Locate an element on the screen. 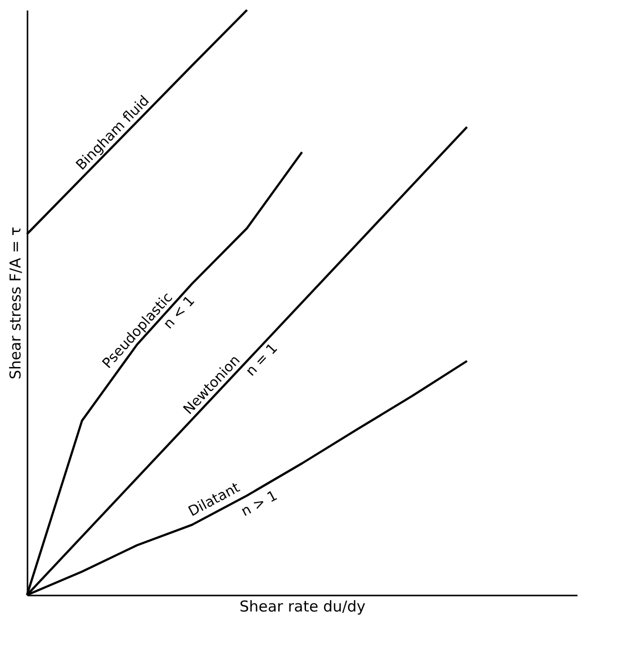 This screenshot has height=659, width=625. y-axis-title: Shear stress F/A = τ is located at coordinates (15, 303).